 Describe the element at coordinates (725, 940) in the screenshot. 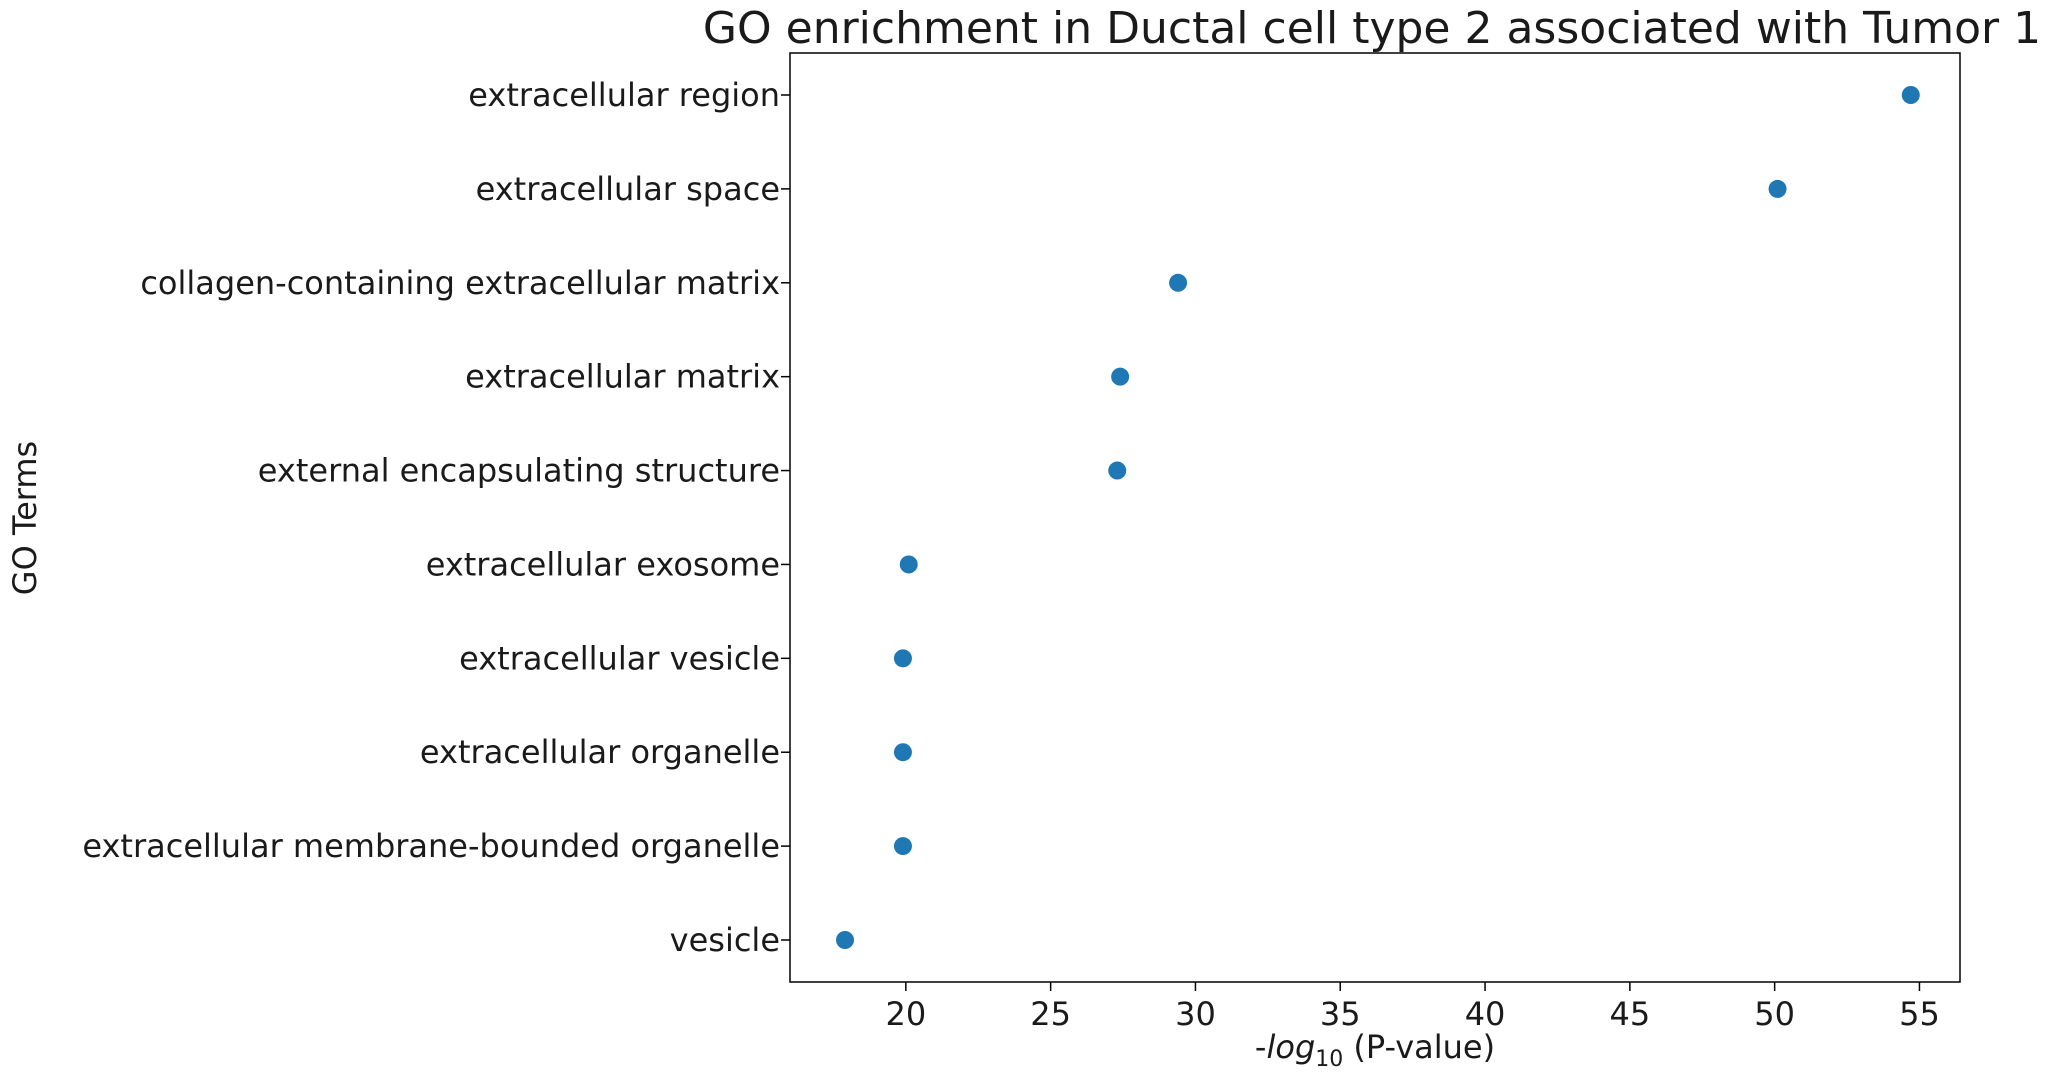

I see `y-tick-label: vesicle` at that location.